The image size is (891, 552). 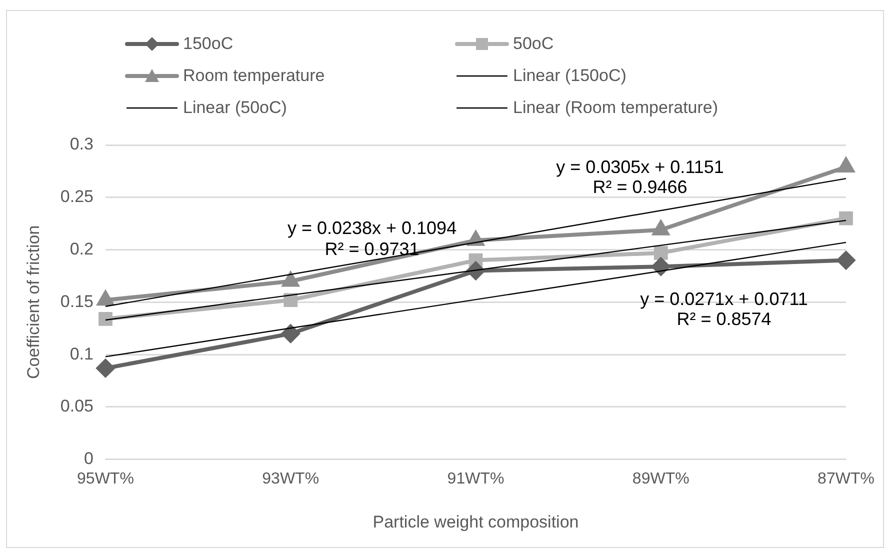 What do you see at coordinates (475, 479) in the screenshot?
I see `x-tick-label: 91WT%` at bounding box center [475, 479].